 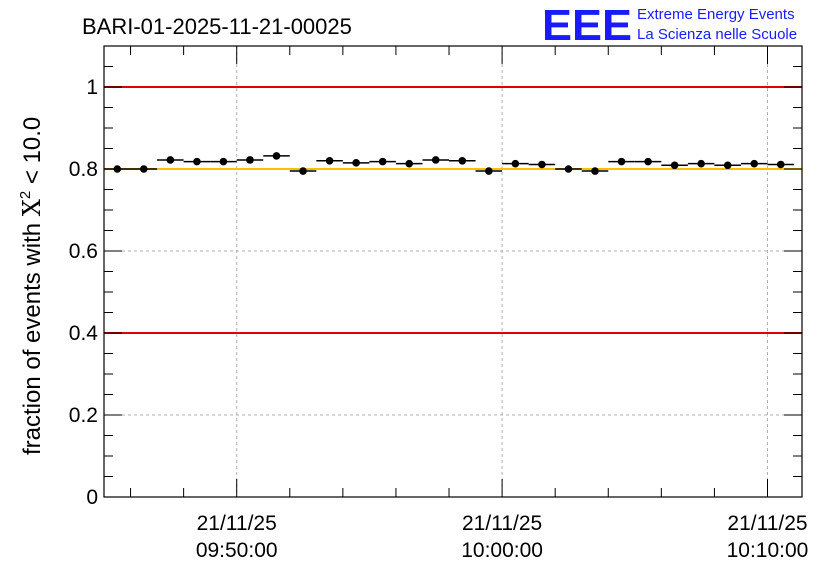 What do you see at coordinates (92, 497) in the screenshot?
I see `y-tick-label: 0` at bounding box center [92, 497].